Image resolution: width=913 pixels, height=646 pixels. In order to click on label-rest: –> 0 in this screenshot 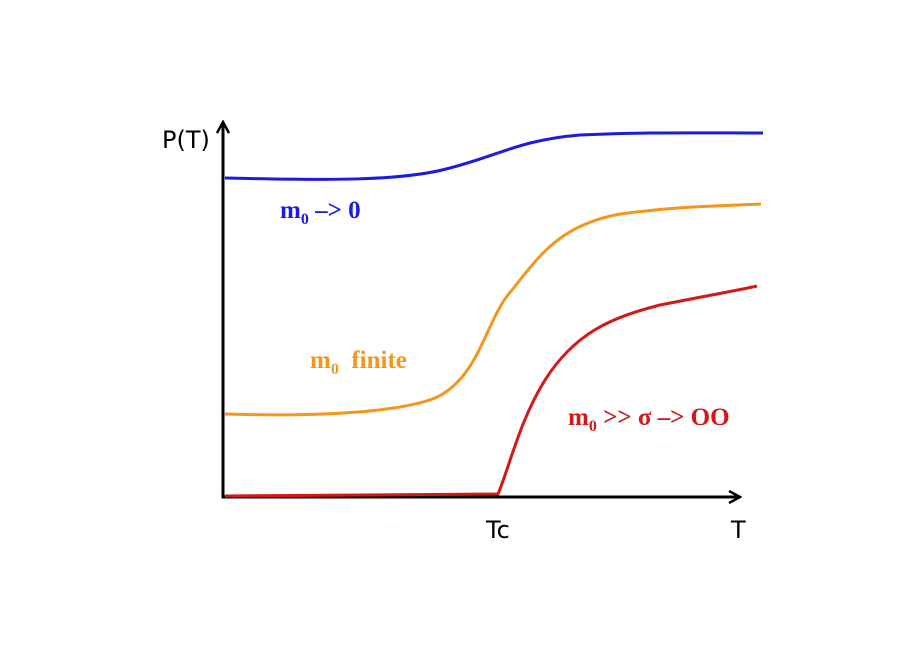, I will do `click(335, 210)`.